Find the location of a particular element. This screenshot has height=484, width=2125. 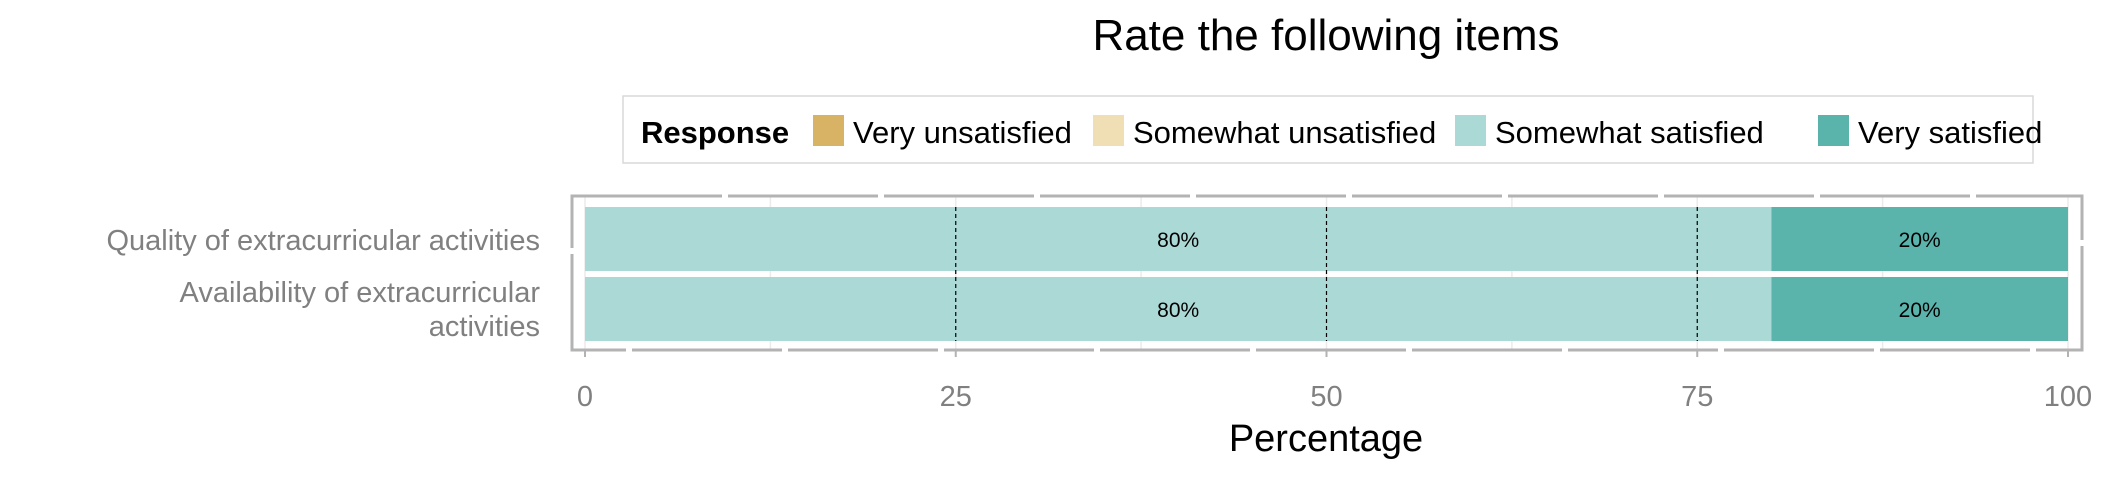

tick-label: 75 is located at coordinates (1697, 397).